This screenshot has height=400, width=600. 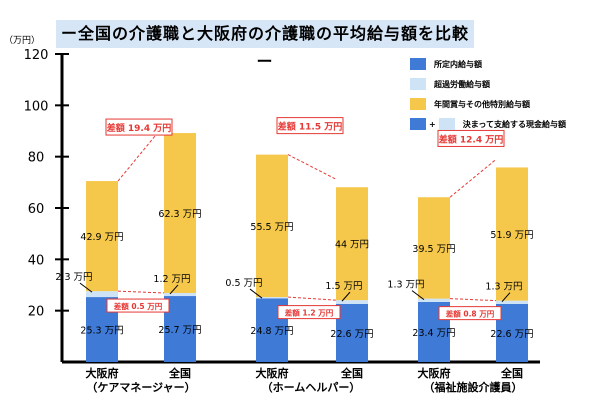 I want to click on legend-item: 所定内給与額, so click(x=488, y=64).